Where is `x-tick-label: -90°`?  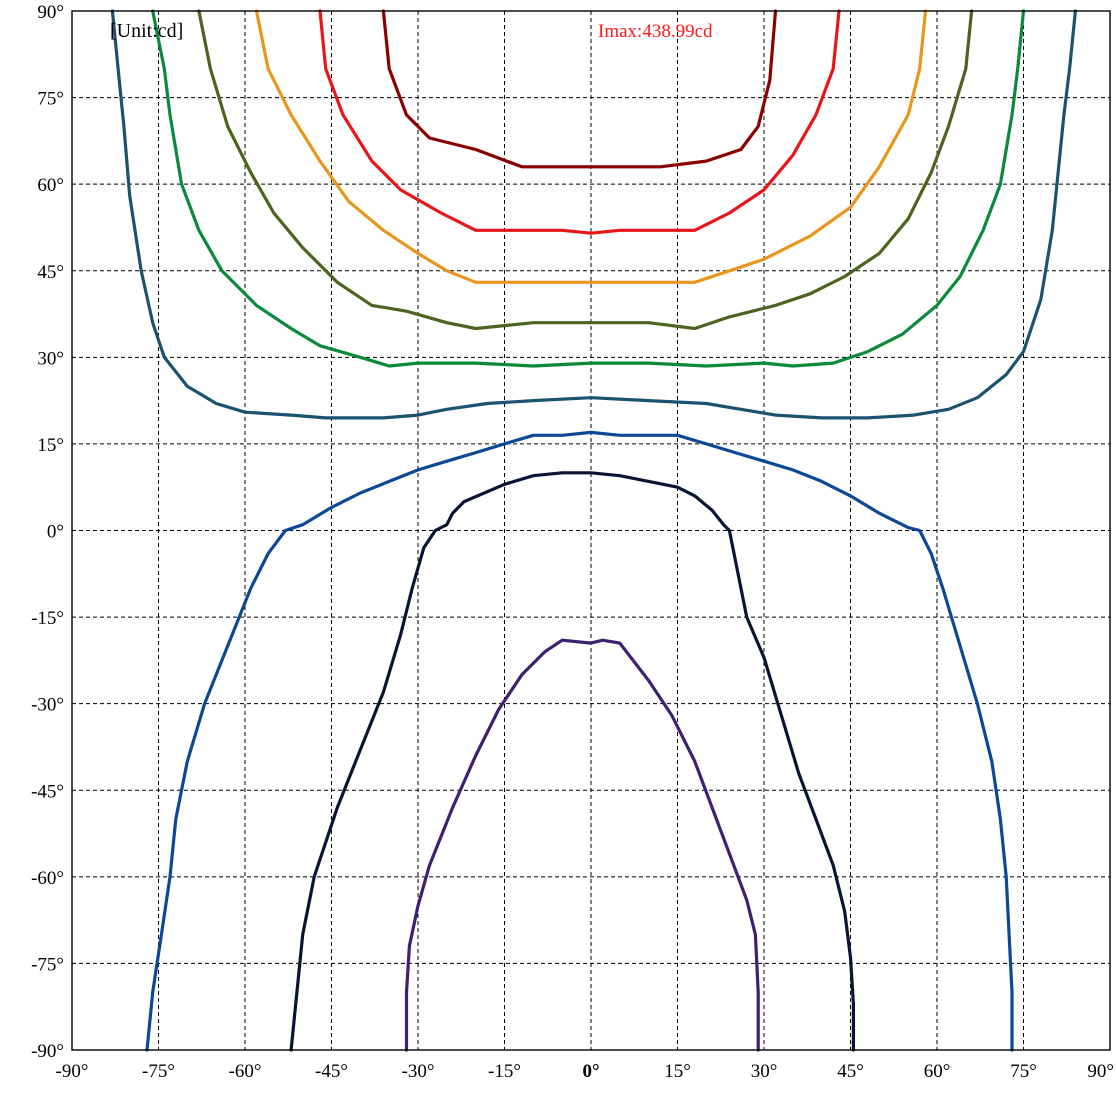 x-tick-label: -90° is located at coordinates (72, 1071).